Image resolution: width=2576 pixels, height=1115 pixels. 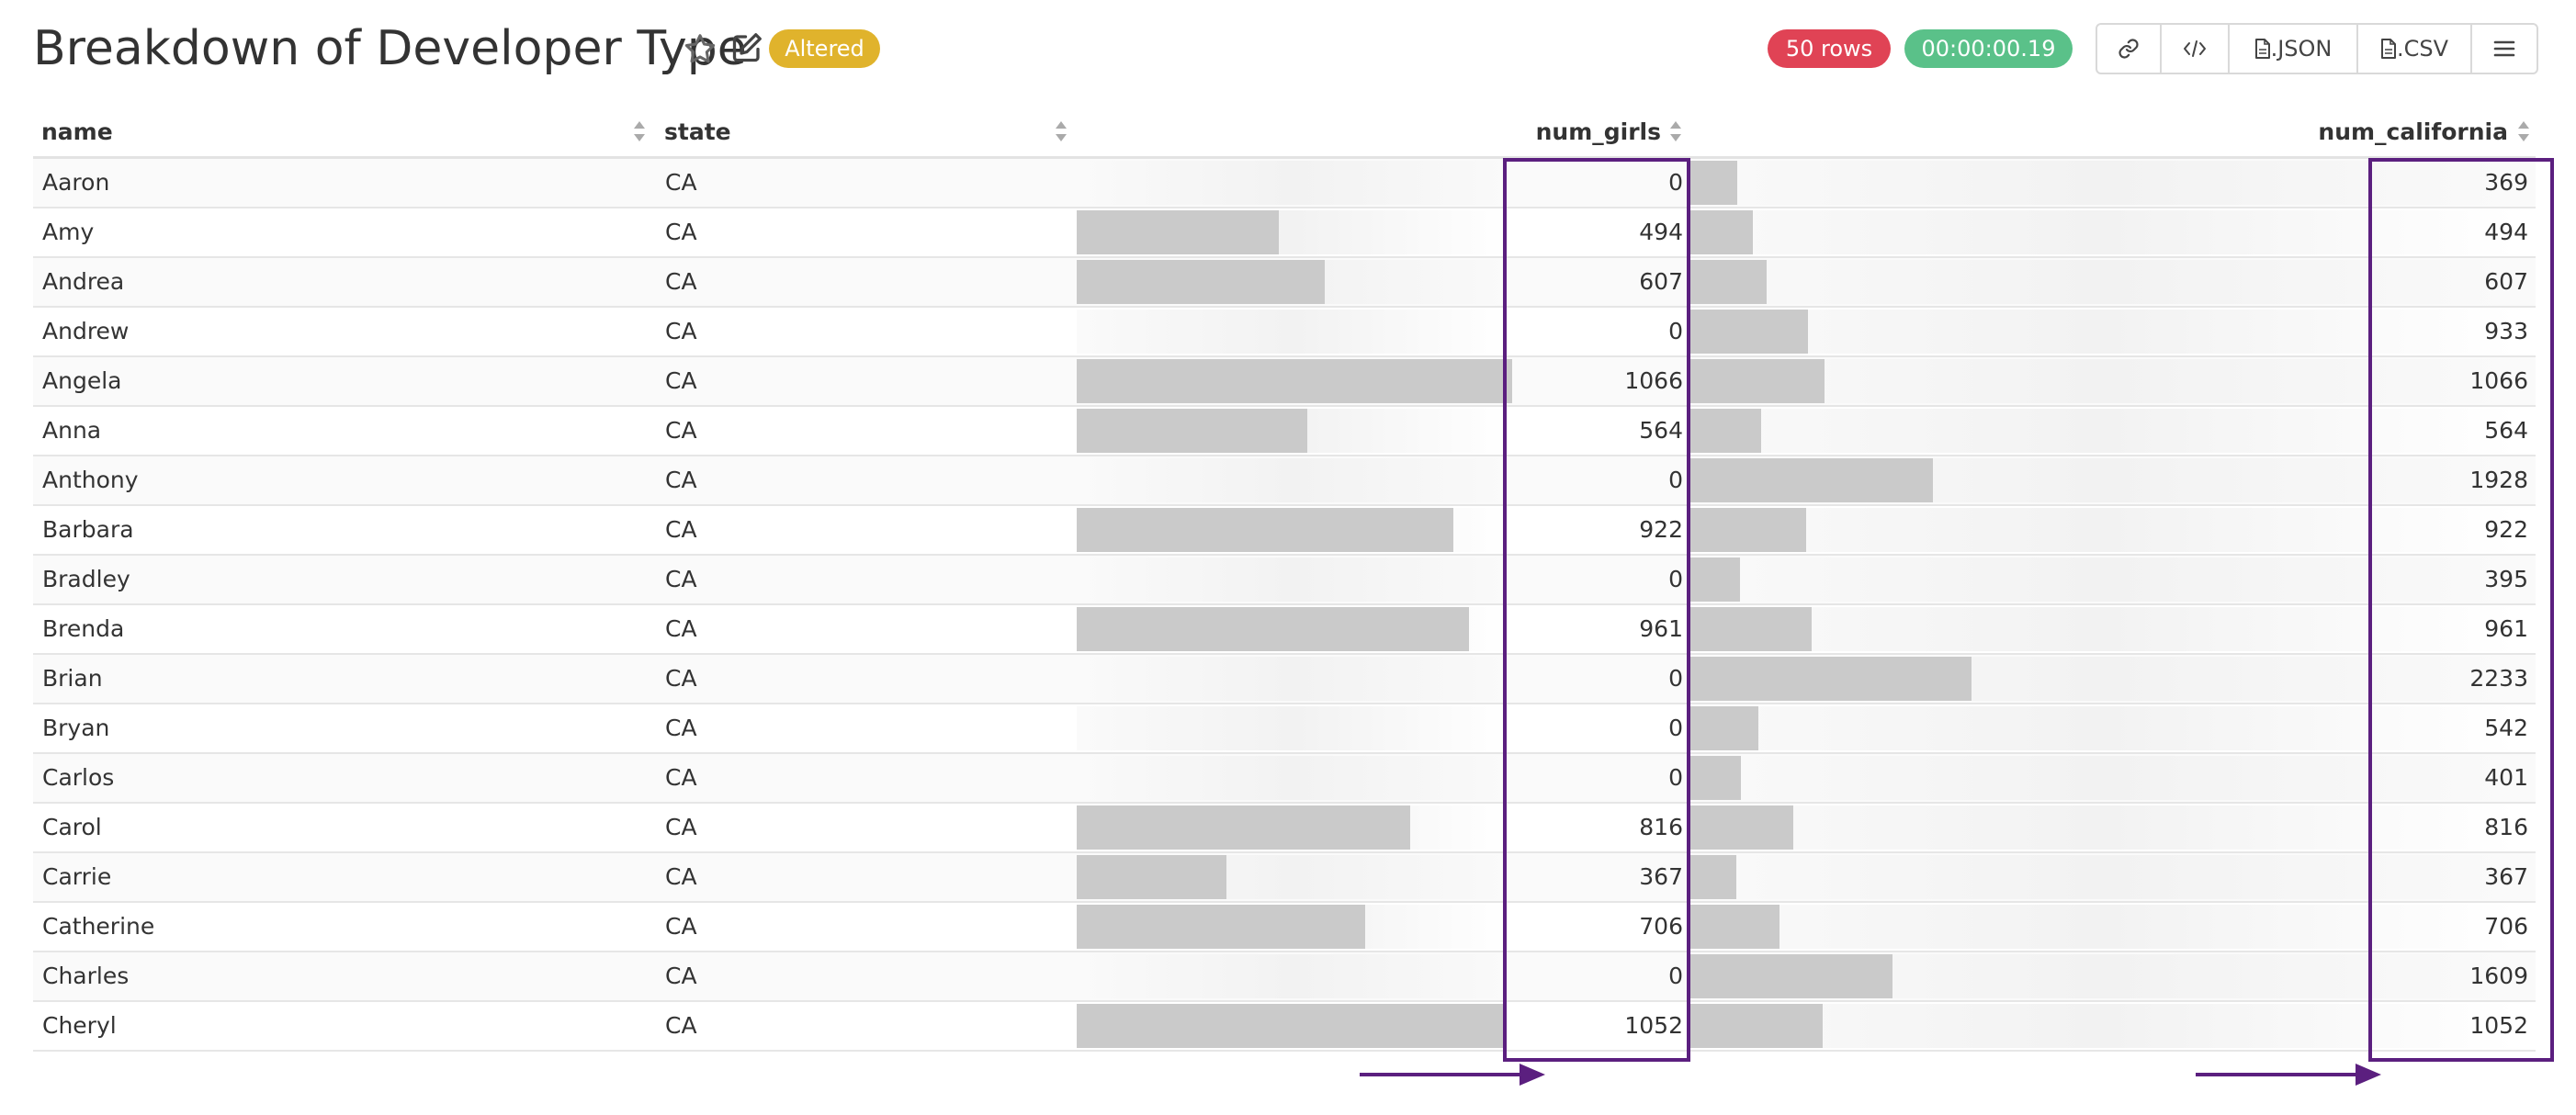 I want to click on cell-num-california: 395, so click(x=2506, y=579).